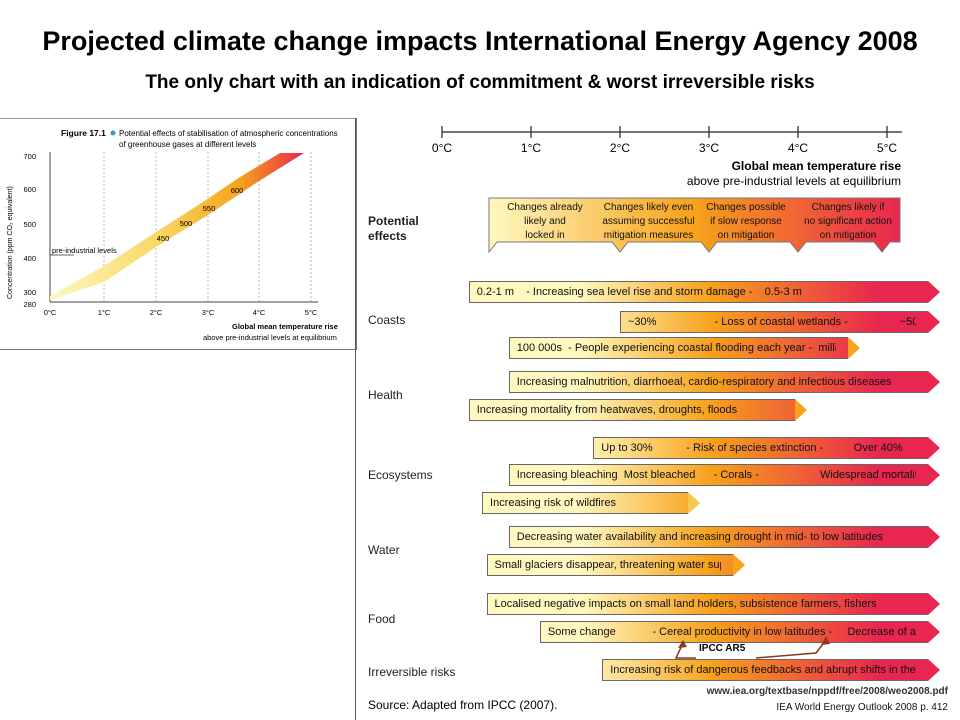 Image resolution: width=960 pixels, height=720 pixels. Describe the element at coordinates (208, 312) in the screenshot. I see `inset-xtick: 3°C` at that location.